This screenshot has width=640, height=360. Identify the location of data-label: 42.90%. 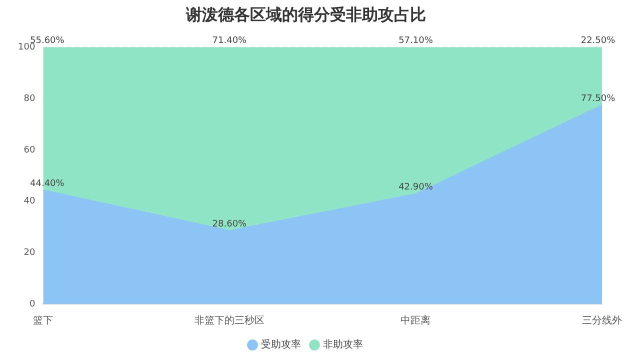
(416, 187).